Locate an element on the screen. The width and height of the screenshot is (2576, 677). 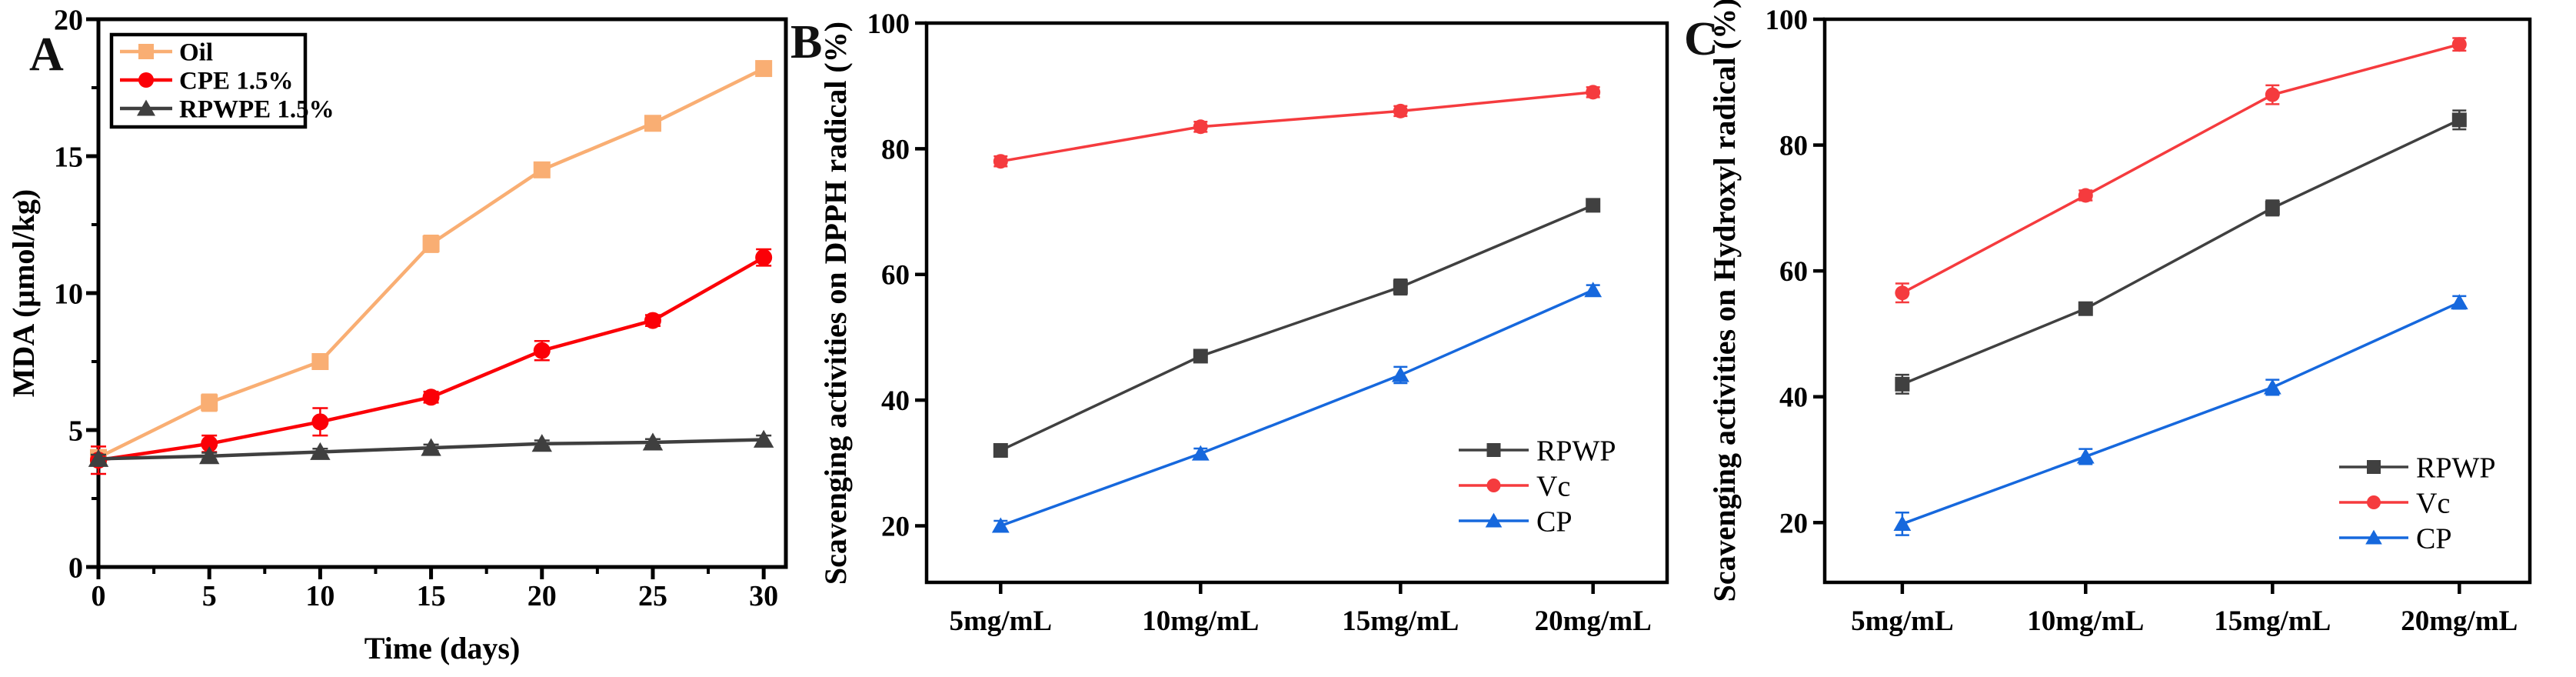
y-tick-label: 60 is located at coordinates (1793, 272).